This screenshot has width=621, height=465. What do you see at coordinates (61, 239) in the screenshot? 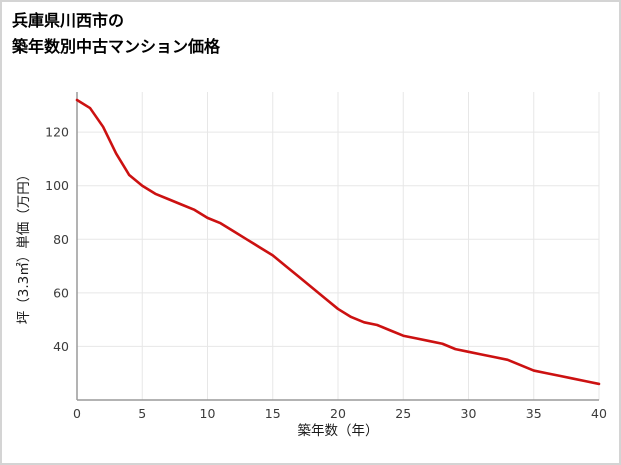
I see `y-tick-label: 80` at bounding box center [61, 239].